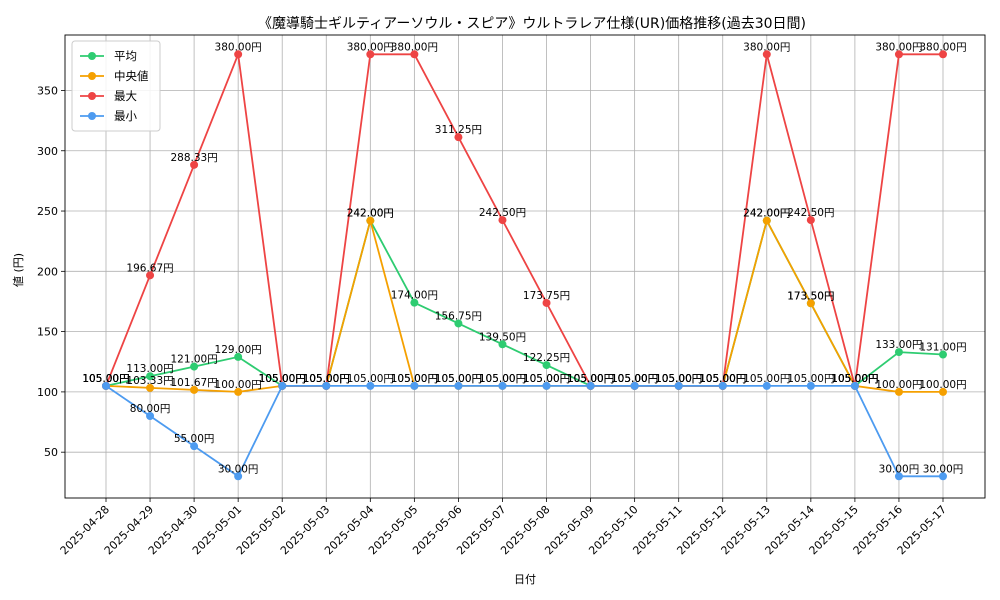  I want to click on y-tick-label: 250, so click(47, 211).